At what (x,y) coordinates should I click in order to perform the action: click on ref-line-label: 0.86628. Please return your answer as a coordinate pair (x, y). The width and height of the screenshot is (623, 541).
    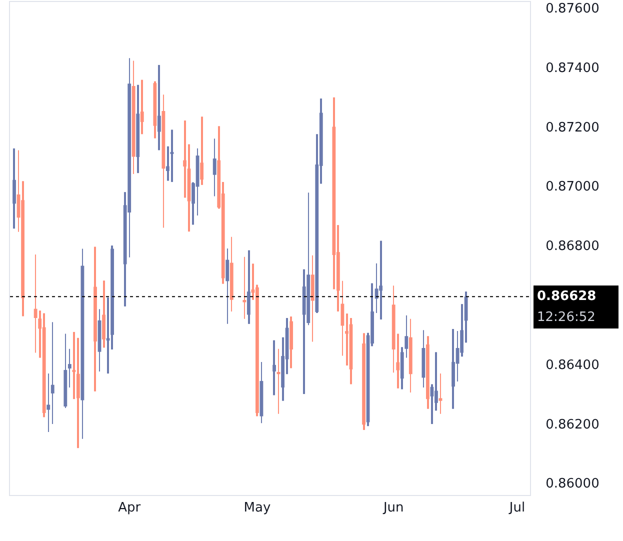
    Looking at the image, I should click on (566, 296).